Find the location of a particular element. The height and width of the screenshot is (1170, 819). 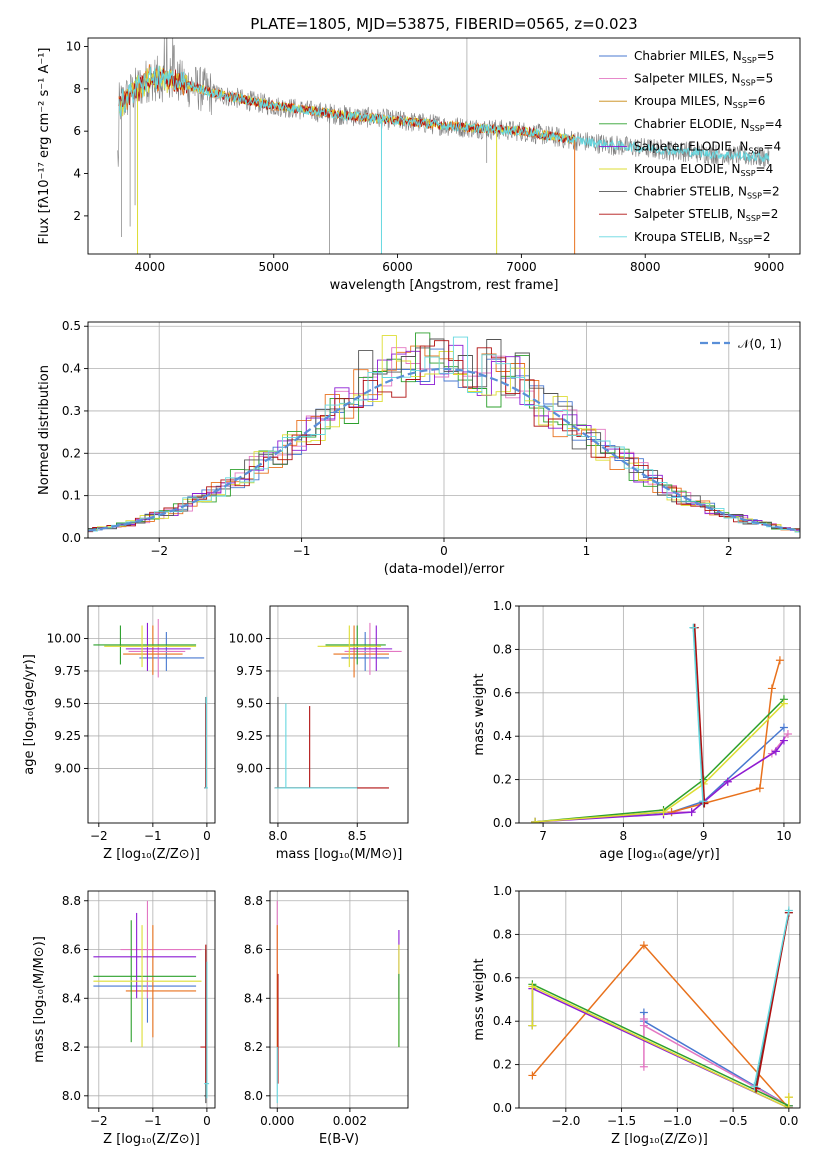

legend-entry-name: Kroupa ELODIE, is located at coordinates (683, 169).